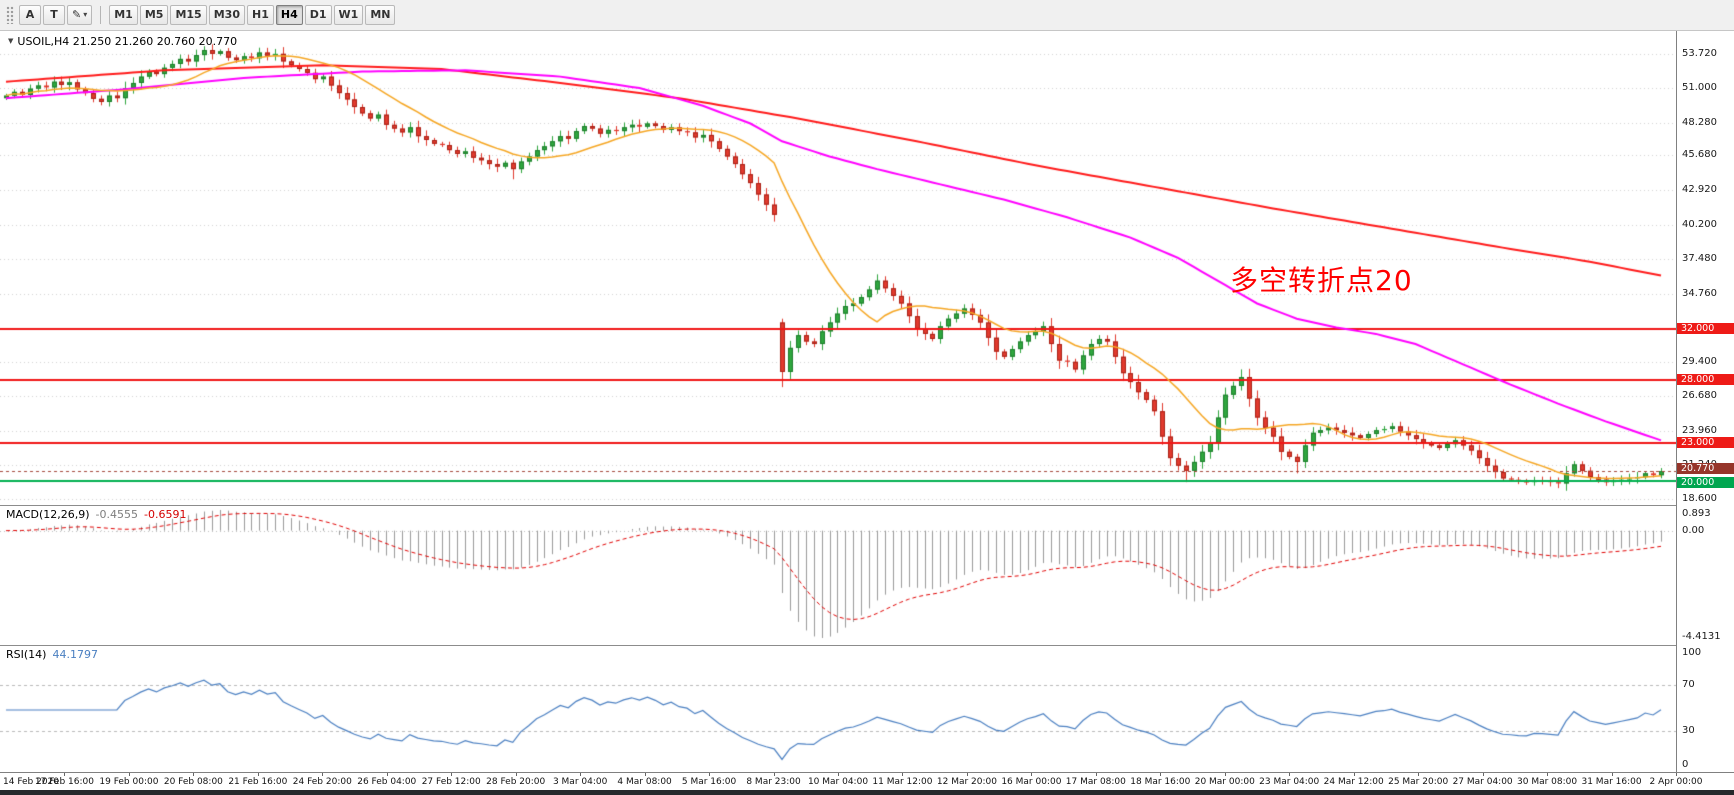 This screenshot has width=1734, height=795. I want to click on price-axis-label: 0.893, so click(1696, 513).